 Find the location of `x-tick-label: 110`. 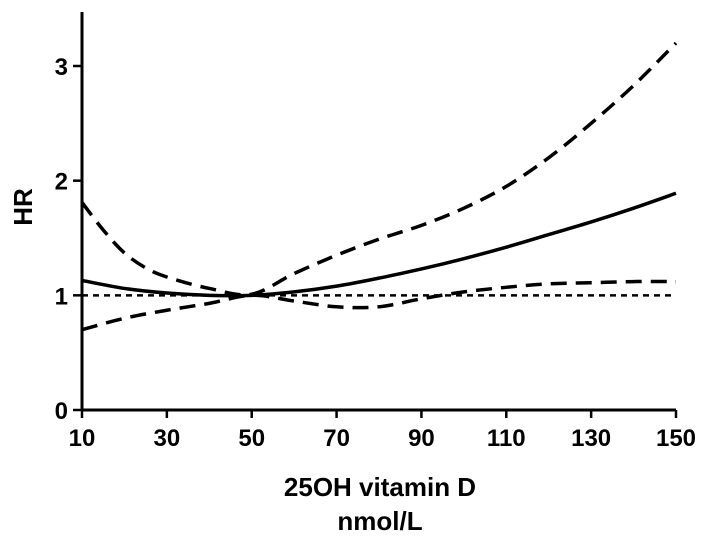

x-tick-label: 110 is located at coordinates (506, 438).